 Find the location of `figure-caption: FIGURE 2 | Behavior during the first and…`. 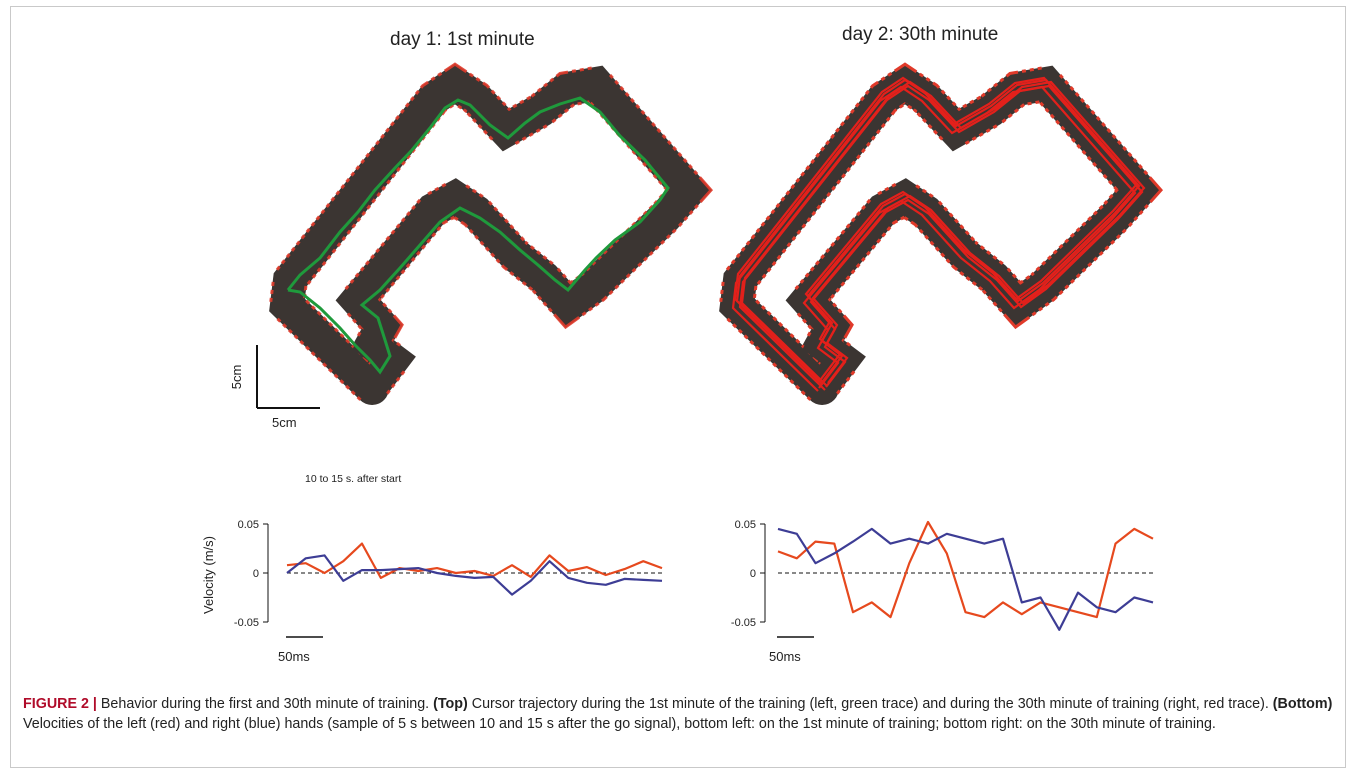

figure-caption: FIGURE 2 | Behavior during the first and… is located at coordinates (679, 714).